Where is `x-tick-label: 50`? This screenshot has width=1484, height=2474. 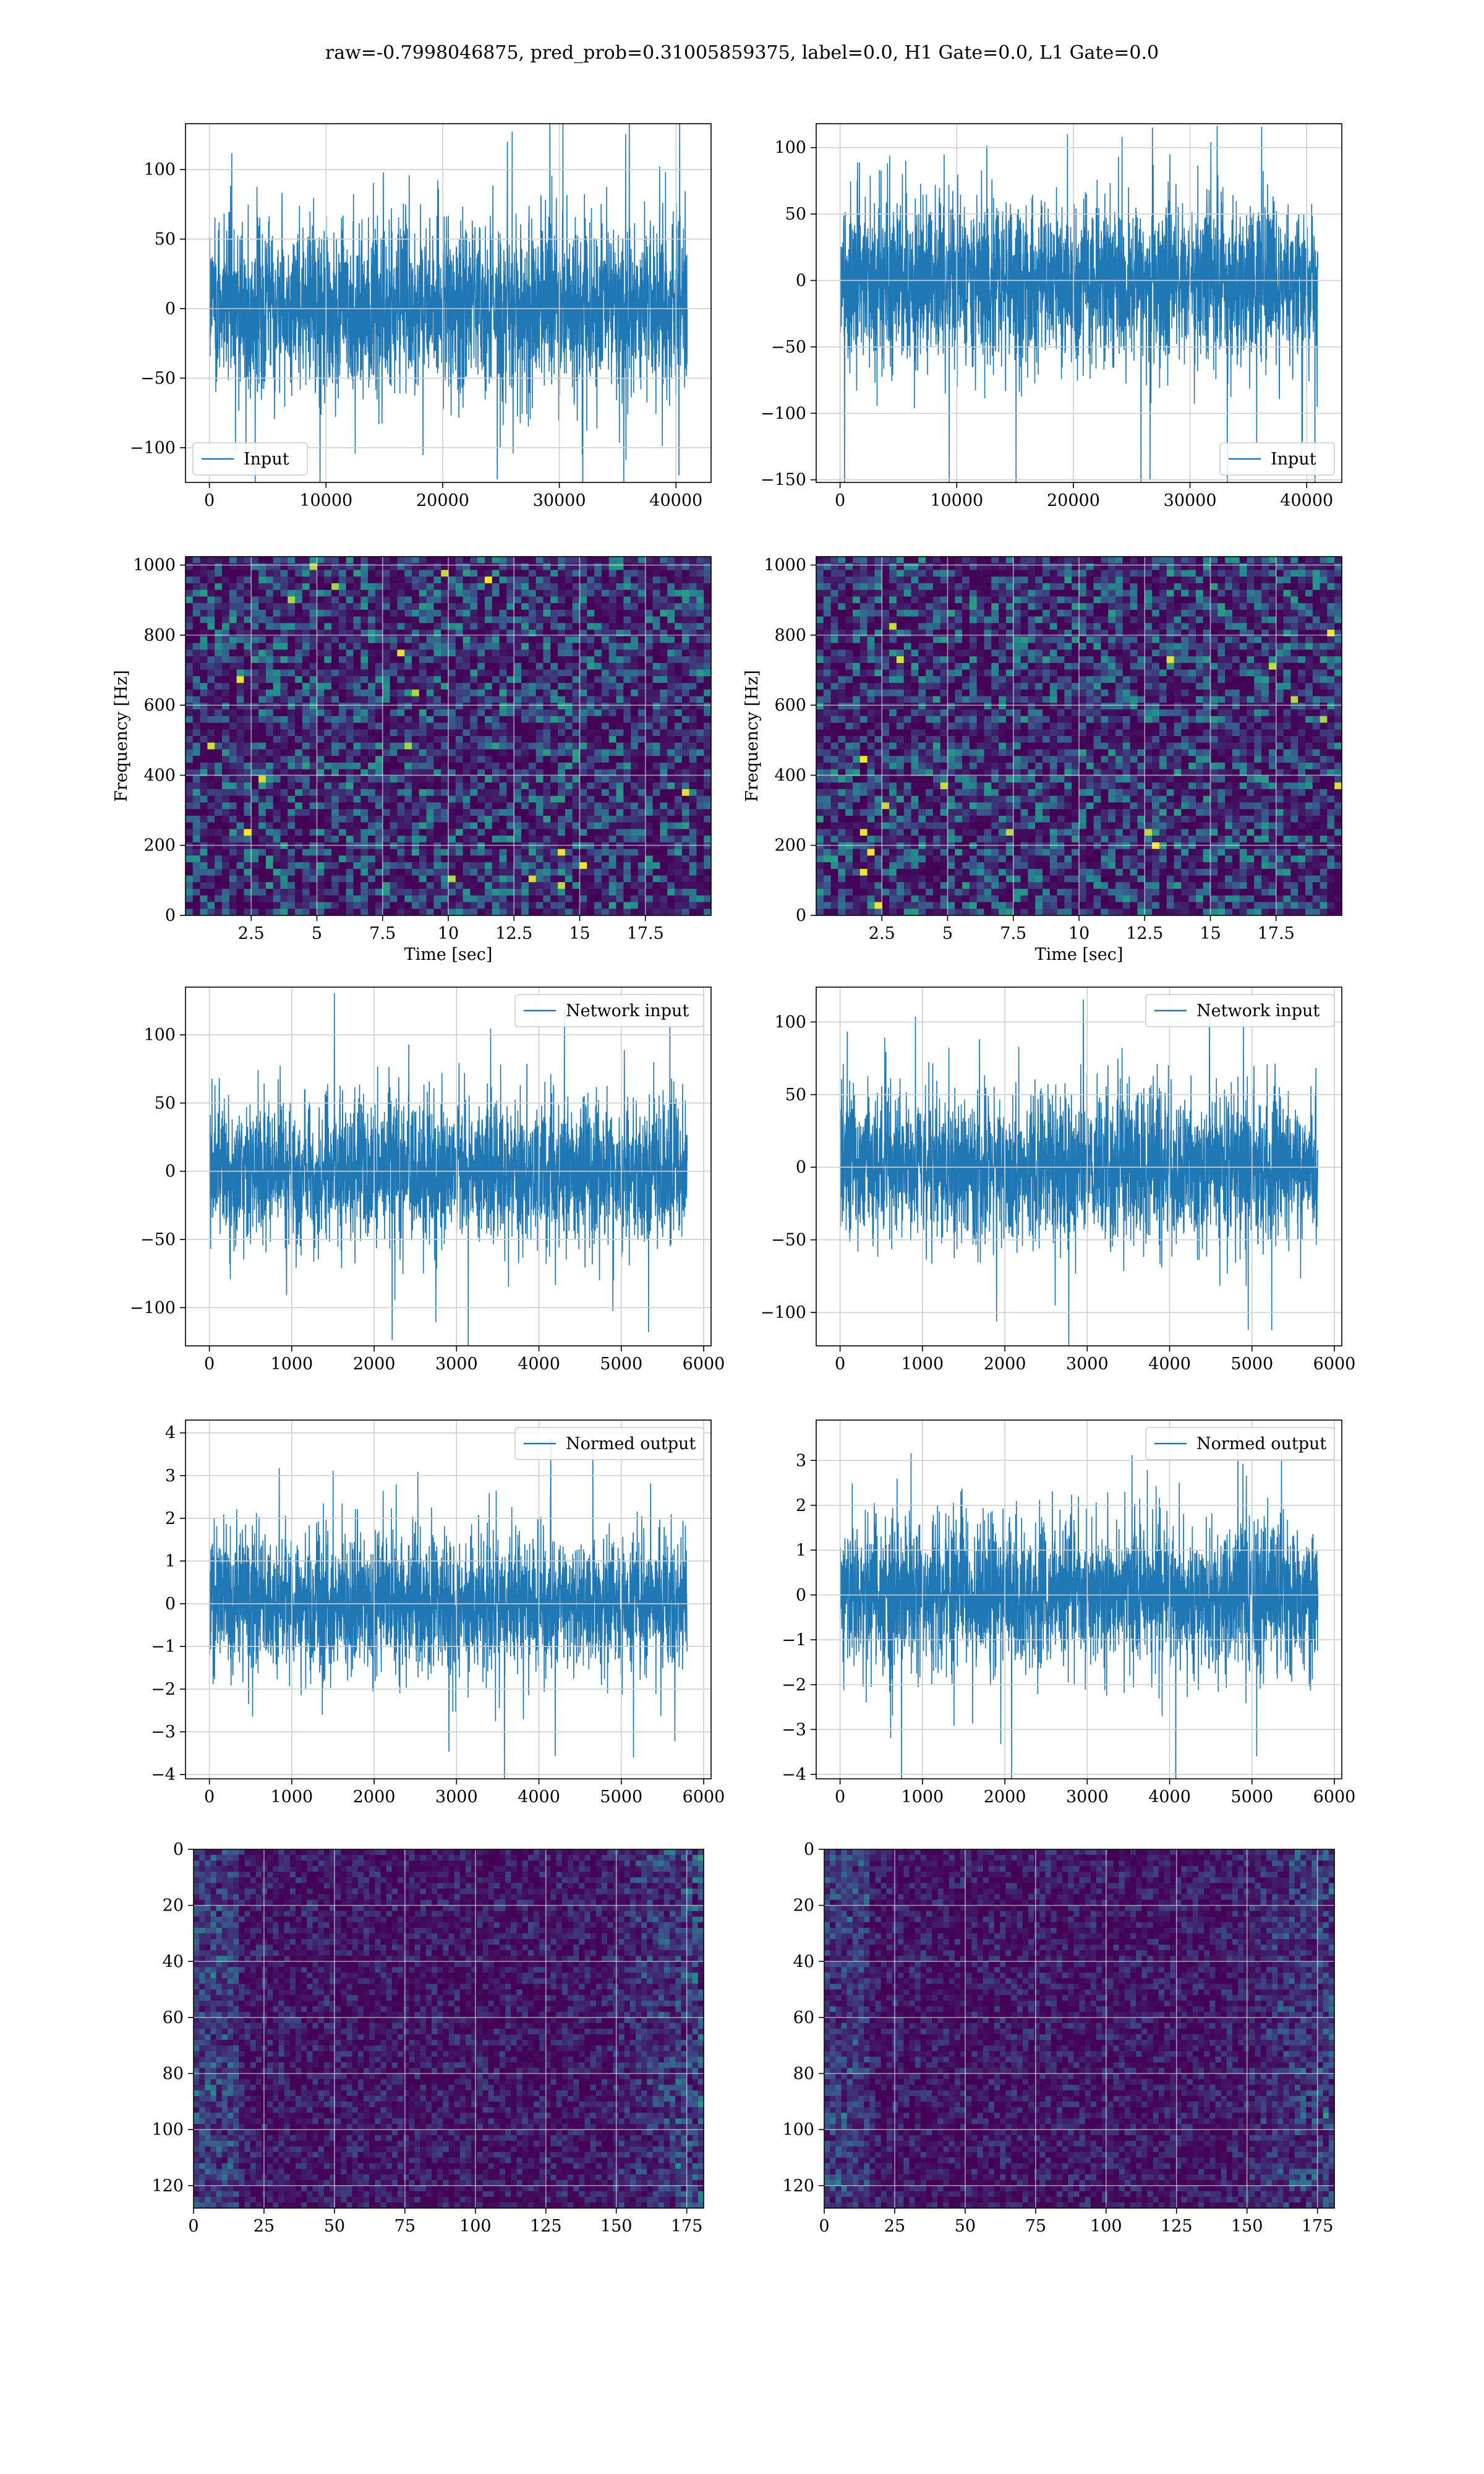 x-tick-label: 50 is located at coordinates (965, 2226).